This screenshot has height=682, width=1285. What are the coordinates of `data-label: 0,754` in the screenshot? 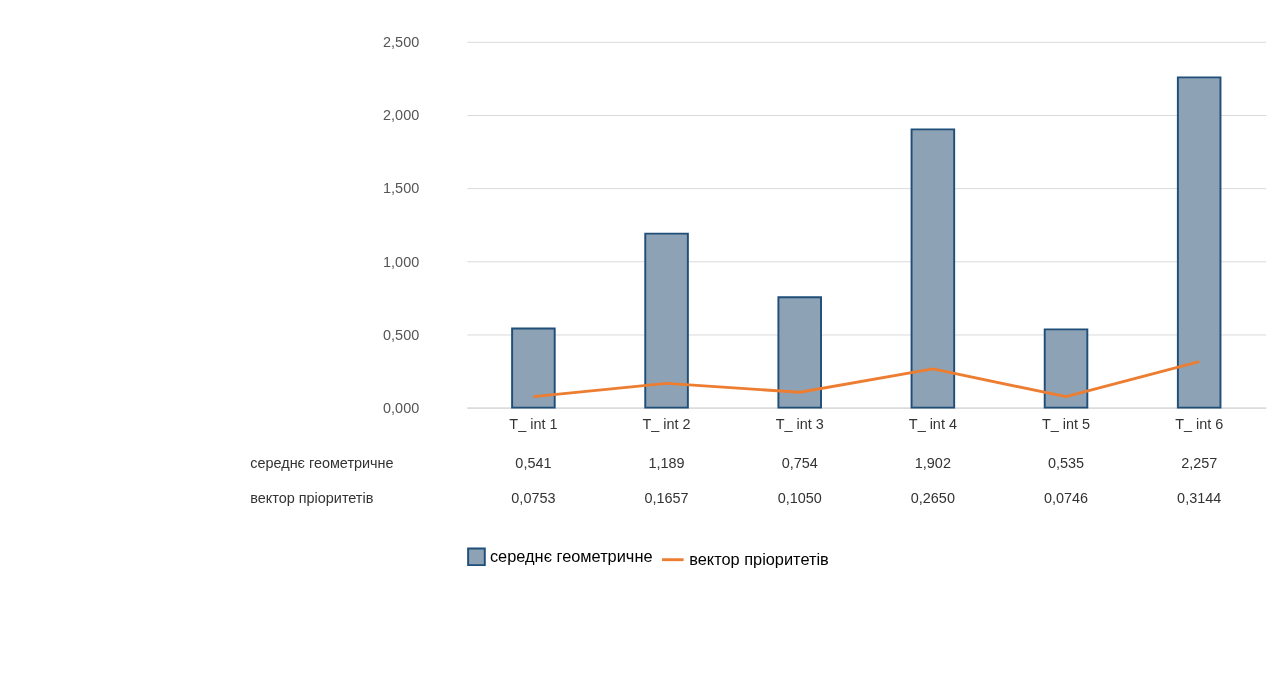 It's located at (799, 463).